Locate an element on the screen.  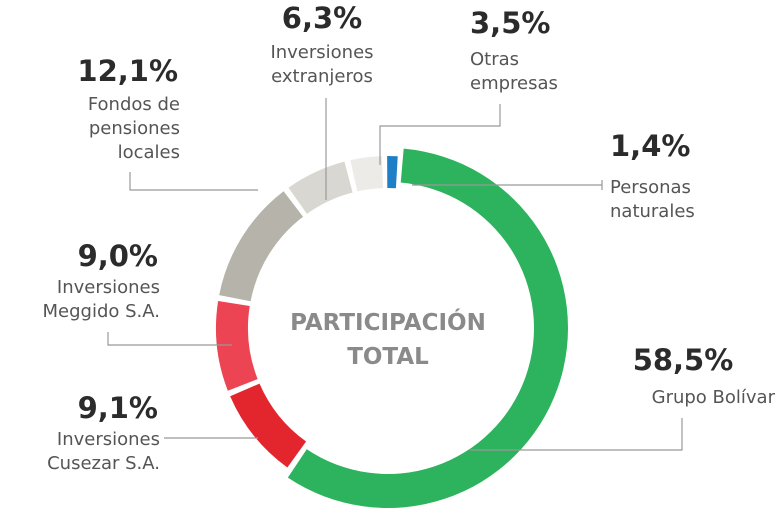
value-label: 3,5% is located at coordinates (510, 23).